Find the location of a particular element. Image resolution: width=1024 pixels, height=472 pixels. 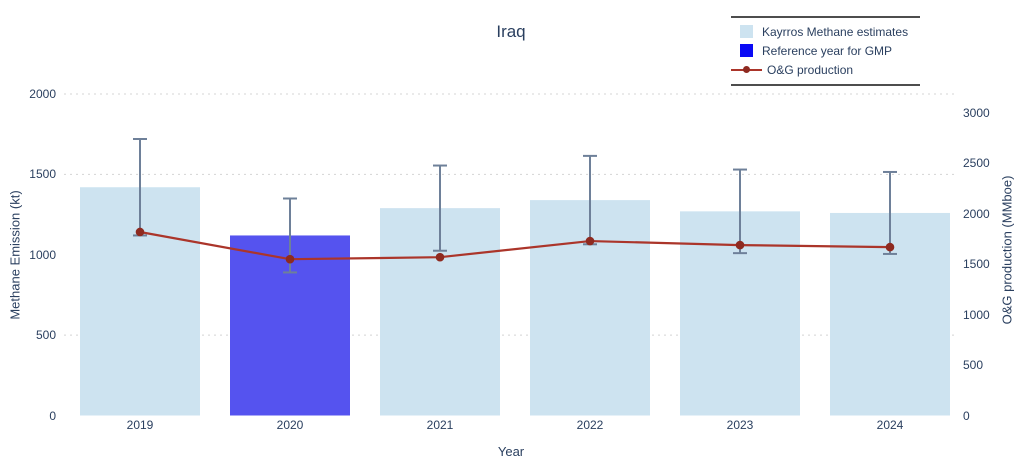

y-right-tick-3000: 3000 is located at coordinates (976, 113).